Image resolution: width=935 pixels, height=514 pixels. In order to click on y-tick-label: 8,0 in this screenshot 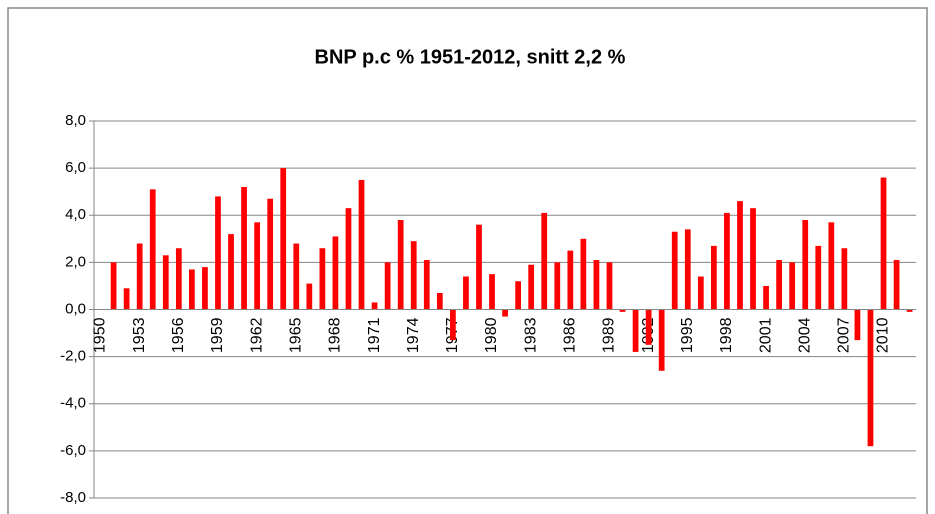, I will do `click(75, 120)`.